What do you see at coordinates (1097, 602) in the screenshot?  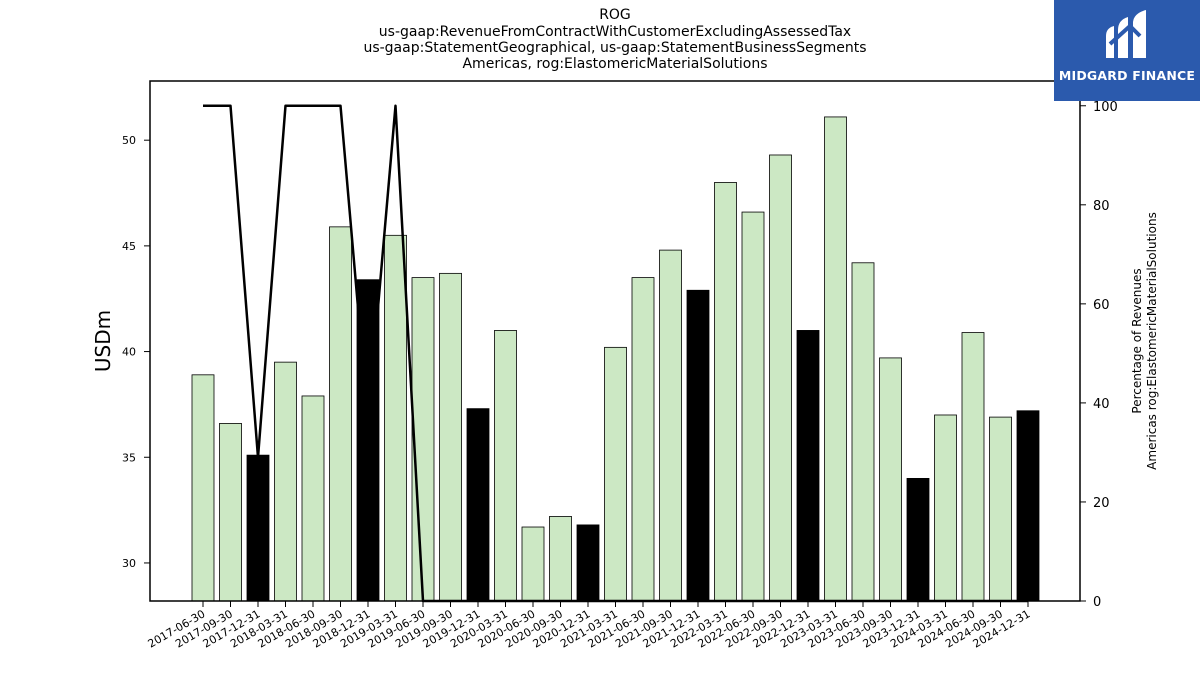 I see `y2-tick-label-0: 0` at bounding box center [1097, 602].